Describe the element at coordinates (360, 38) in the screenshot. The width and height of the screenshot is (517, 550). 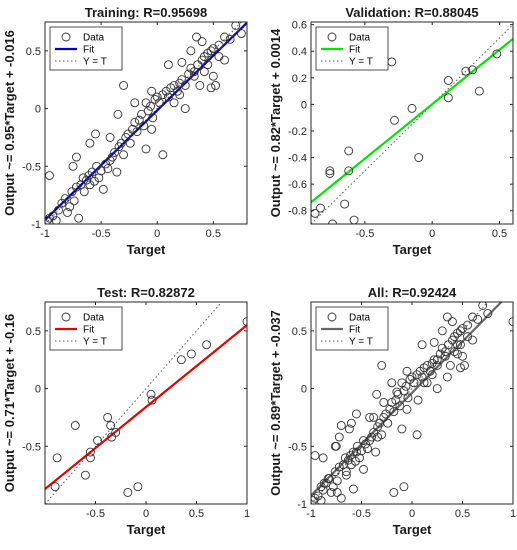
I see `validation-legend-label: Data` at that location.